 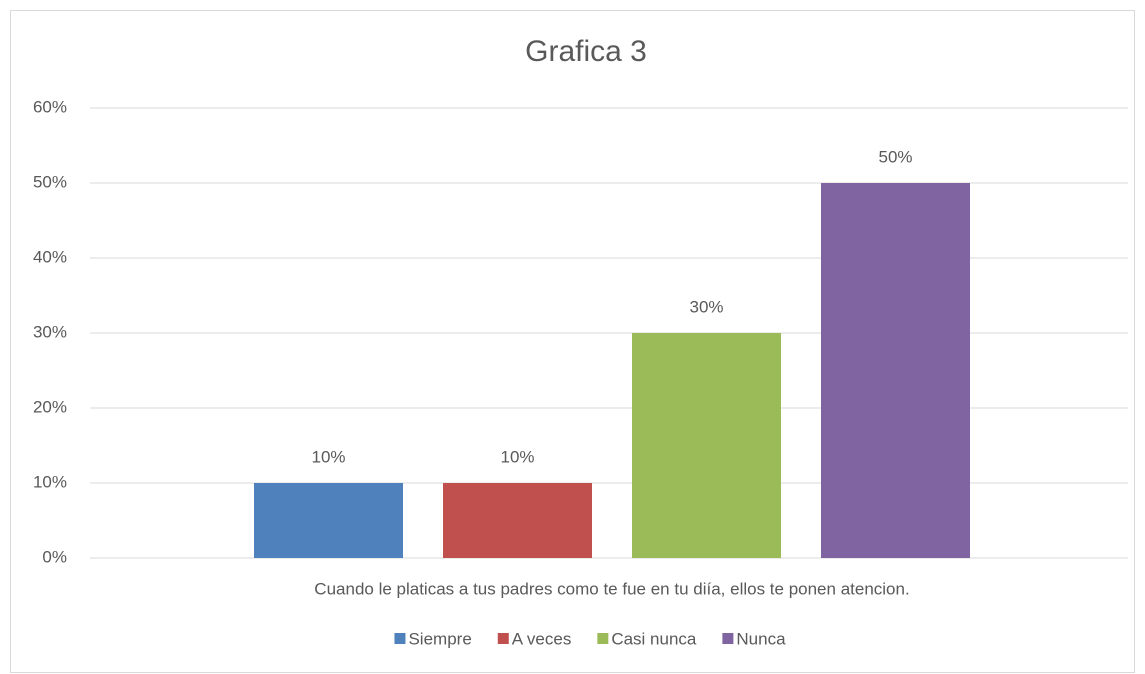 What do you see at coordinates (50, 331) in the screenshot?
I see `y-tick-label: 30%` at bounding box center [50, 331].